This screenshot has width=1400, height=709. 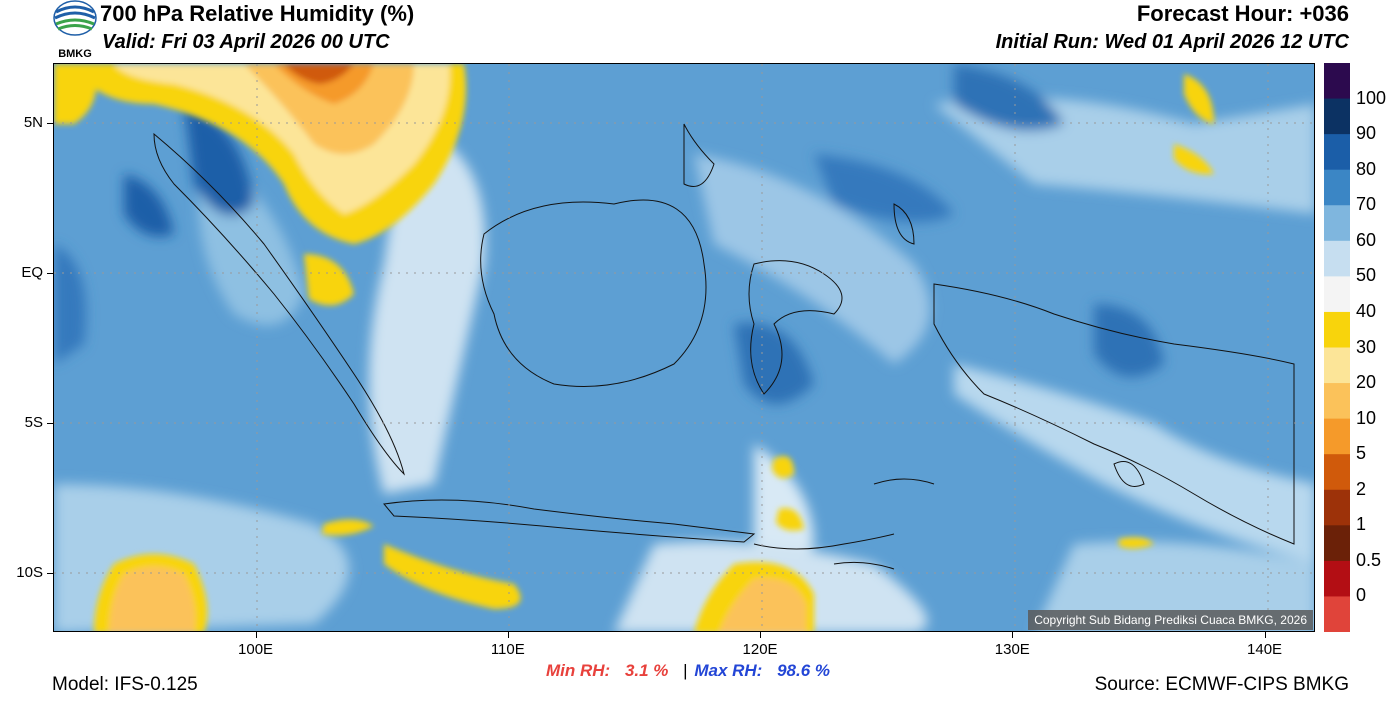 I want to click on lat-label: 10S, so click(x=29, y=572).